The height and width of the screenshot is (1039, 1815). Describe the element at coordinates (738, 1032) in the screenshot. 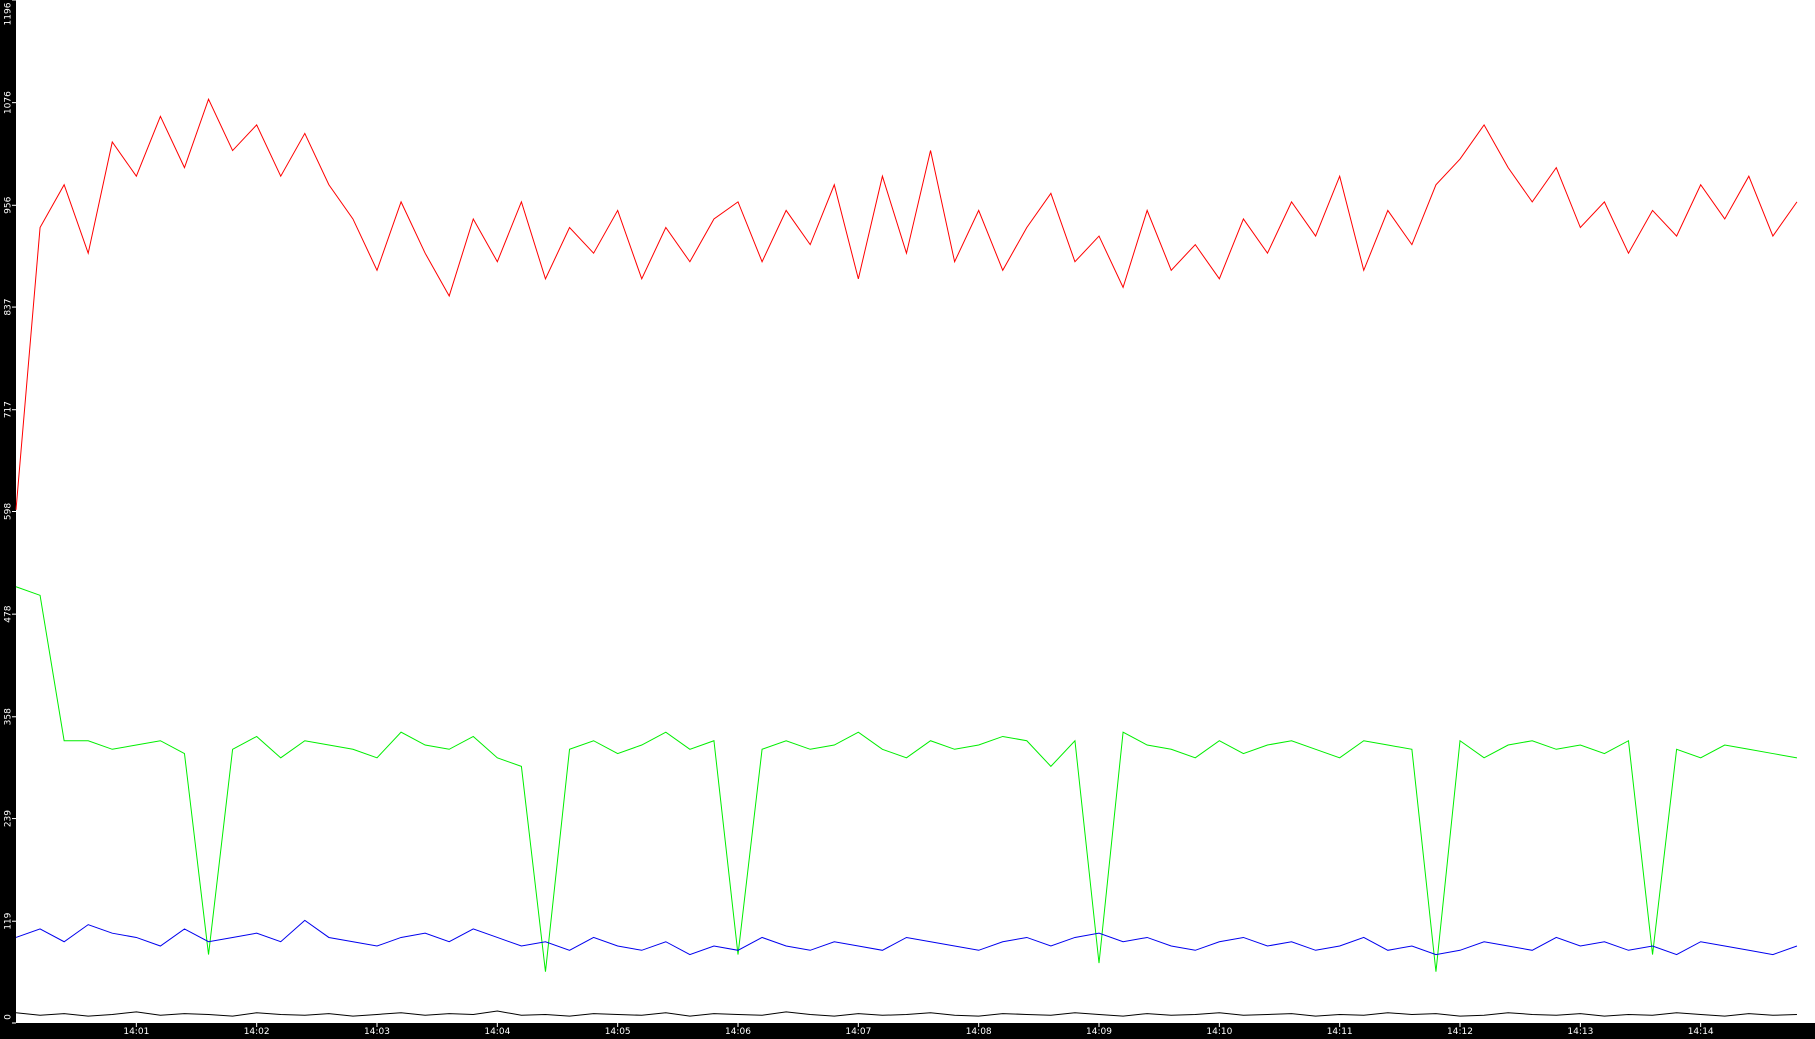

I see `x-tick-label: 14:06` at that location.